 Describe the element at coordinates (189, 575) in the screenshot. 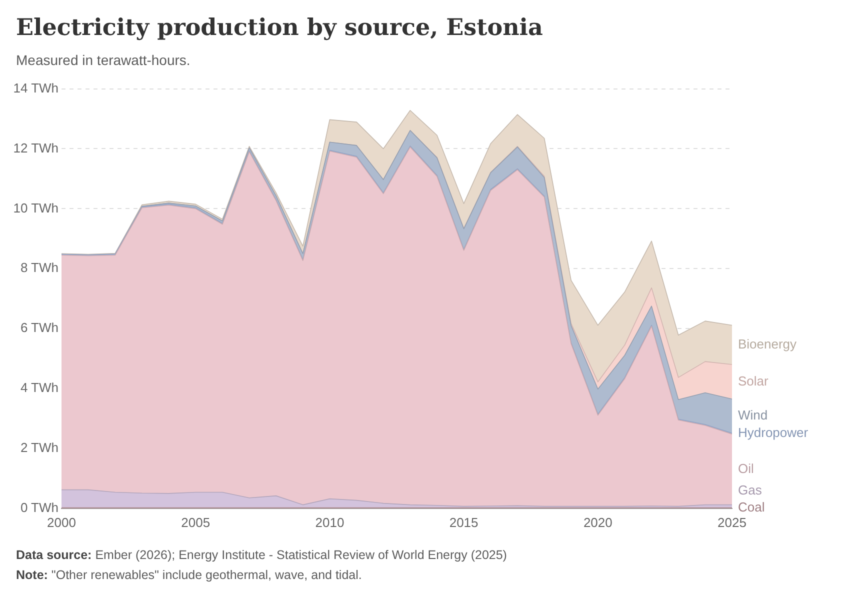

I see `text: Note: "Other renewables" include geothermal, wave, and tidal.` at that location.